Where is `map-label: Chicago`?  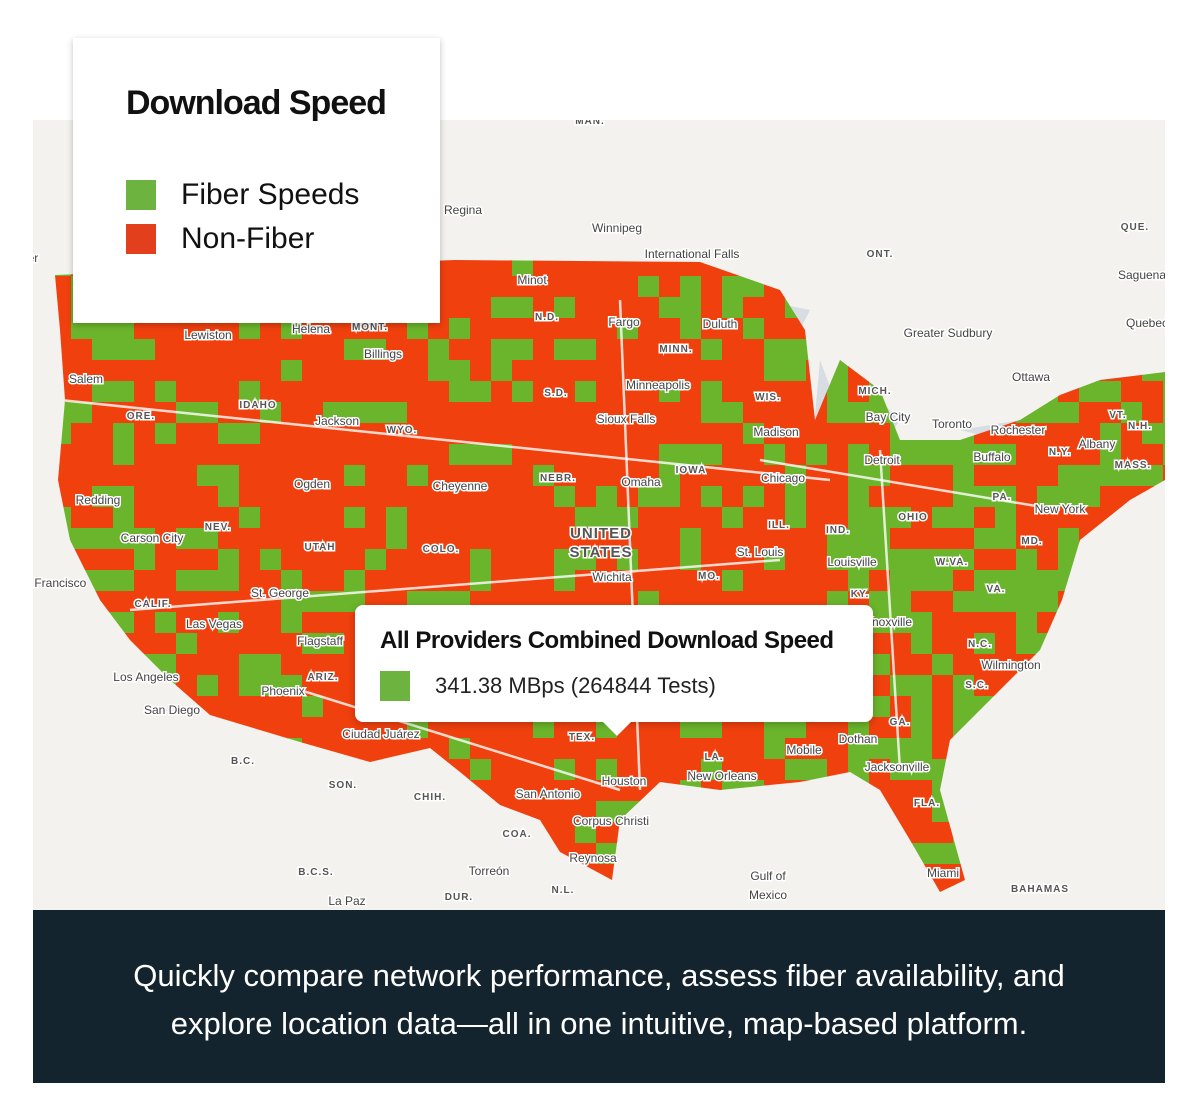 map-label: Chicago is located at coordinates (783, 478).